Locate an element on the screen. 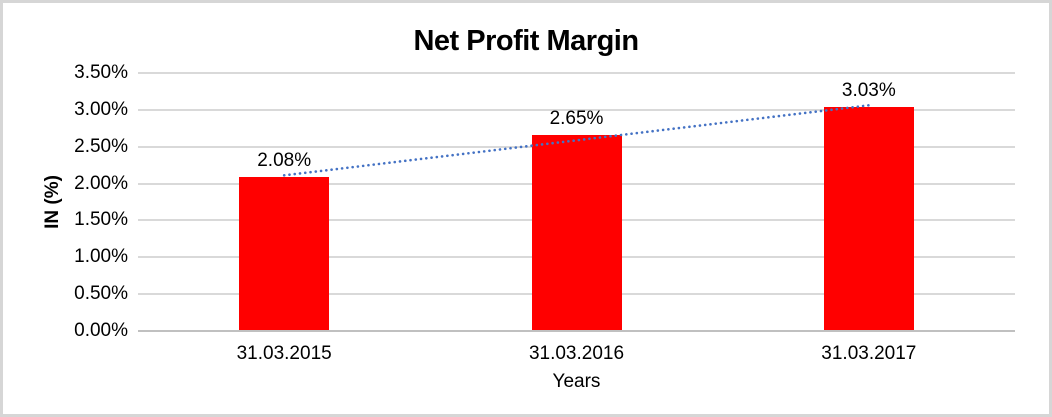 The height and width of the screenshot is (417, 1052). y-tick-label: 0.50% is located at coordinates (101, 294).